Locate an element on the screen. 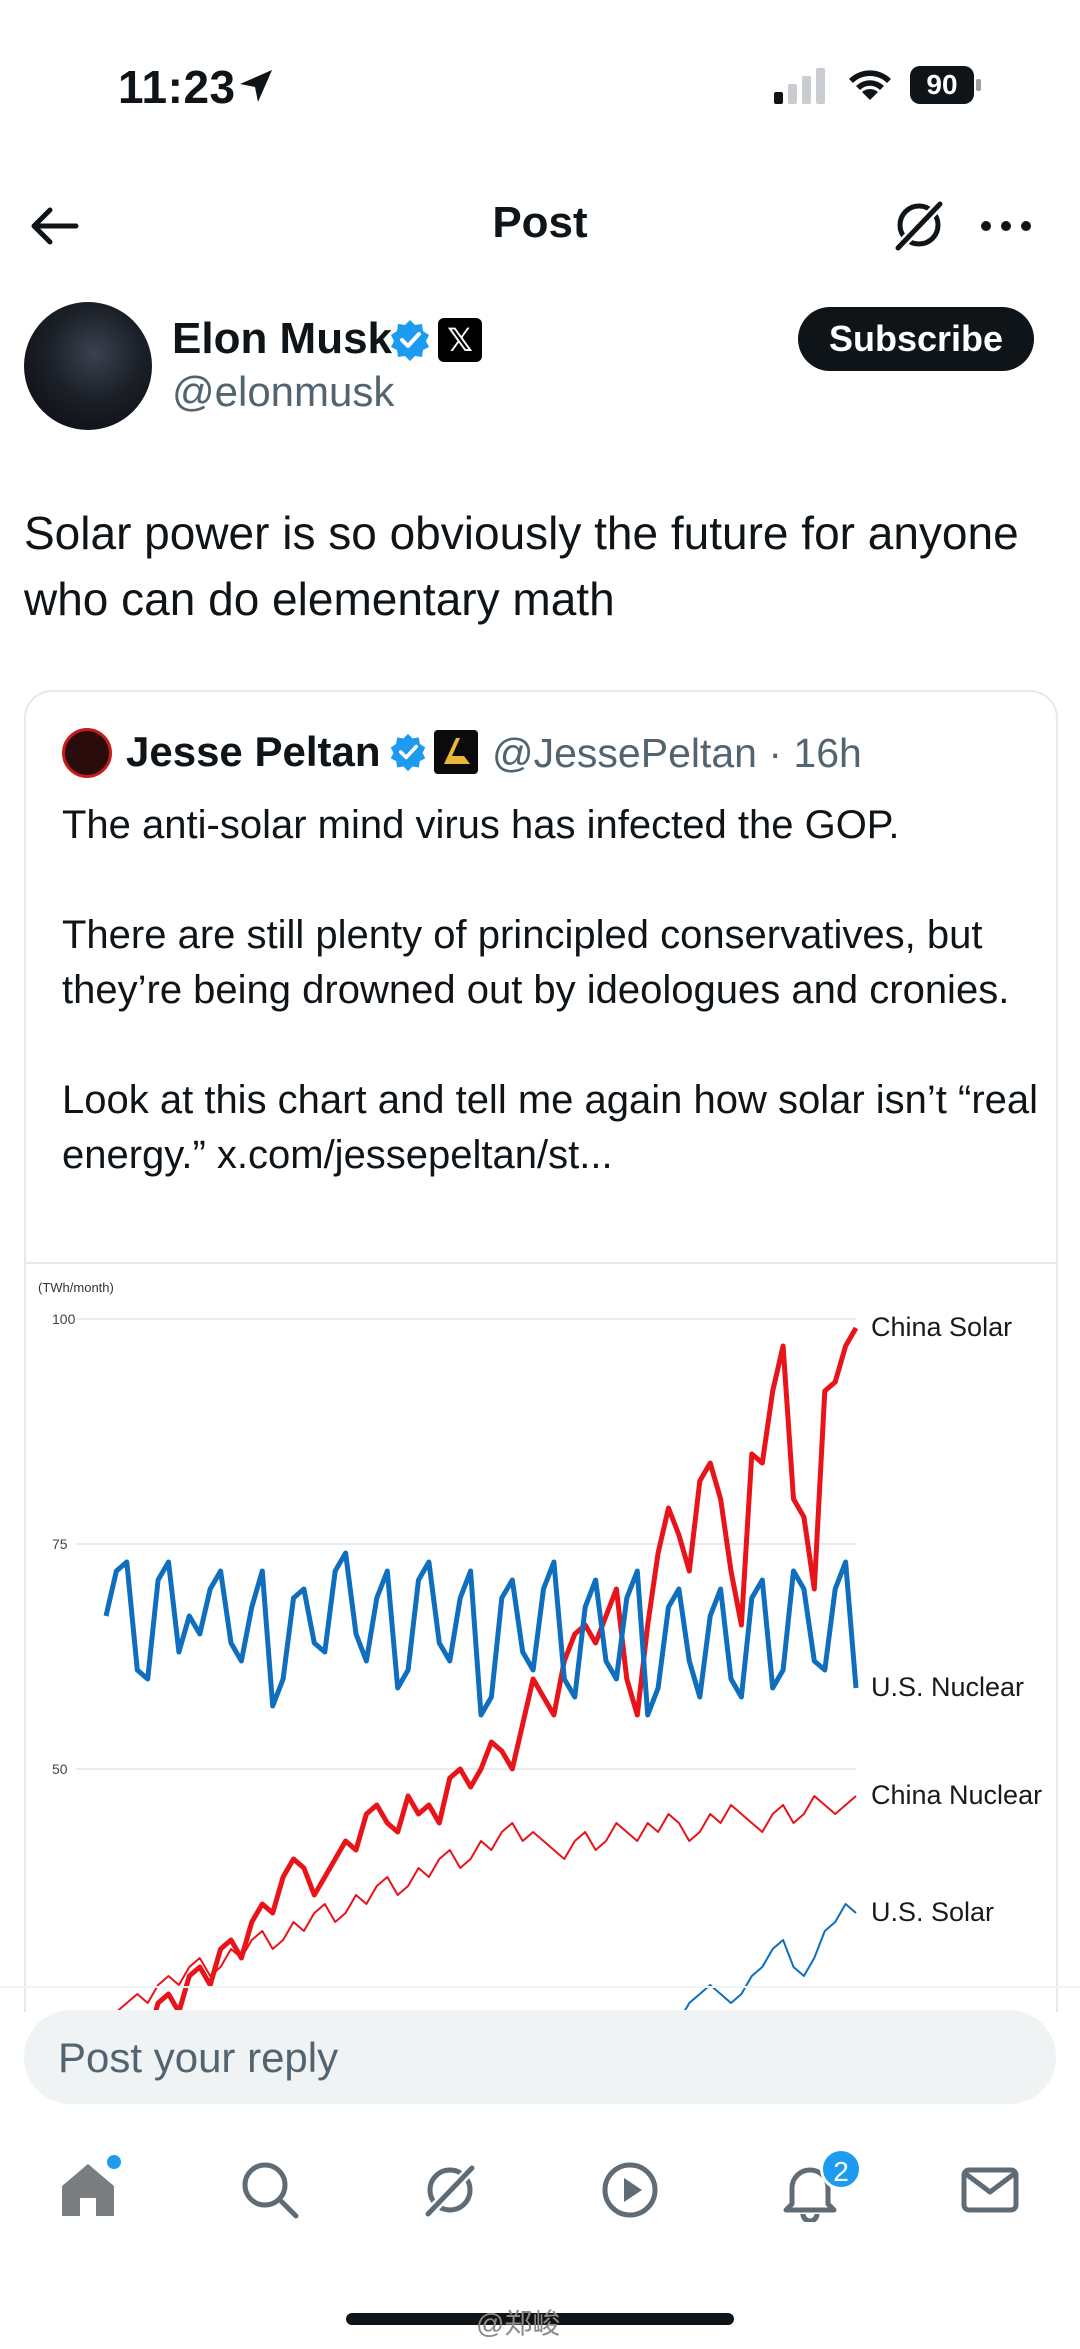 Image resolution: width=1080 pixels, height=2349 pixels. grok-icon is located at coordinates (919, 225).